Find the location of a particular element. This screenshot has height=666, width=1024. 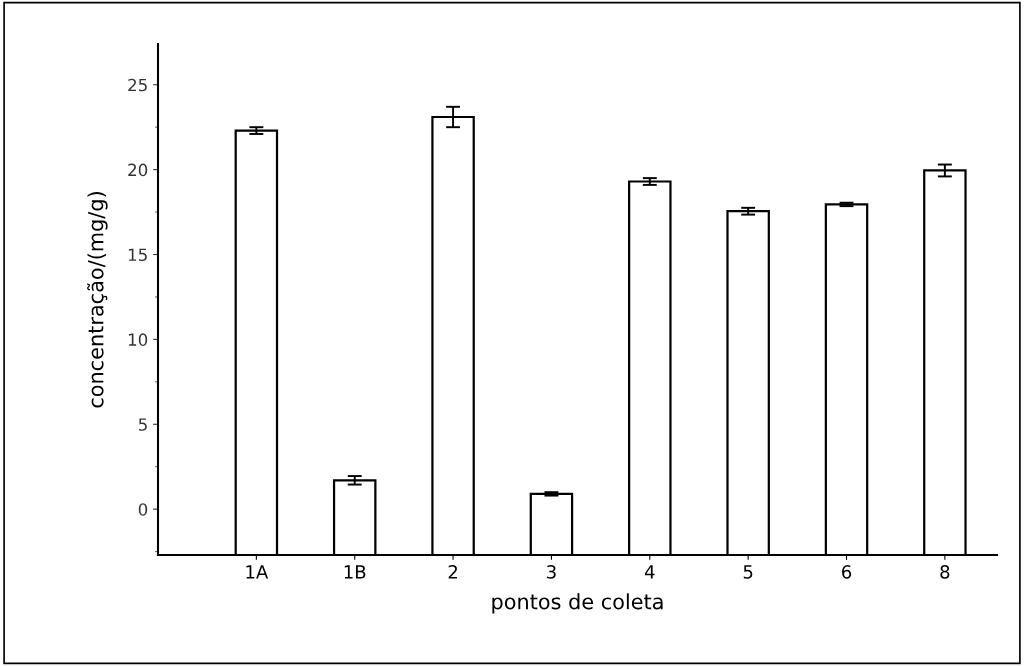

y-tick-label: 20 is located at coordinates (138, 170).